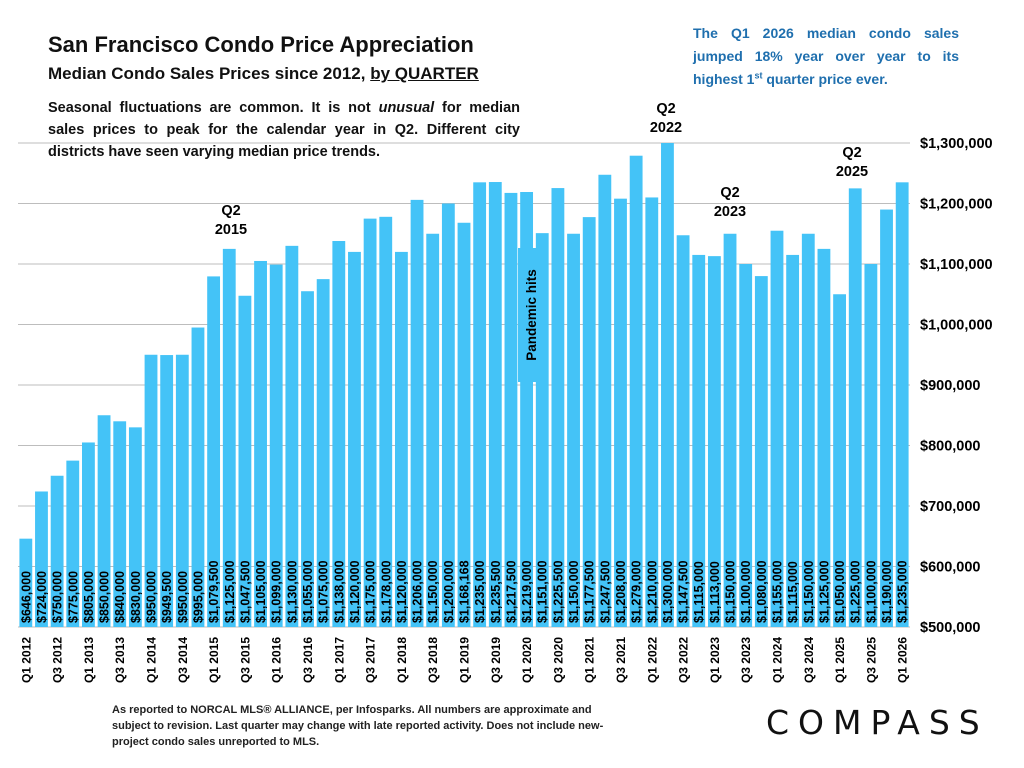 This screenshot has height=768, width=1024. Describe the element at coordinates (214, 591) in the screenshot. I see `value-label: $1,079,500` at that location.